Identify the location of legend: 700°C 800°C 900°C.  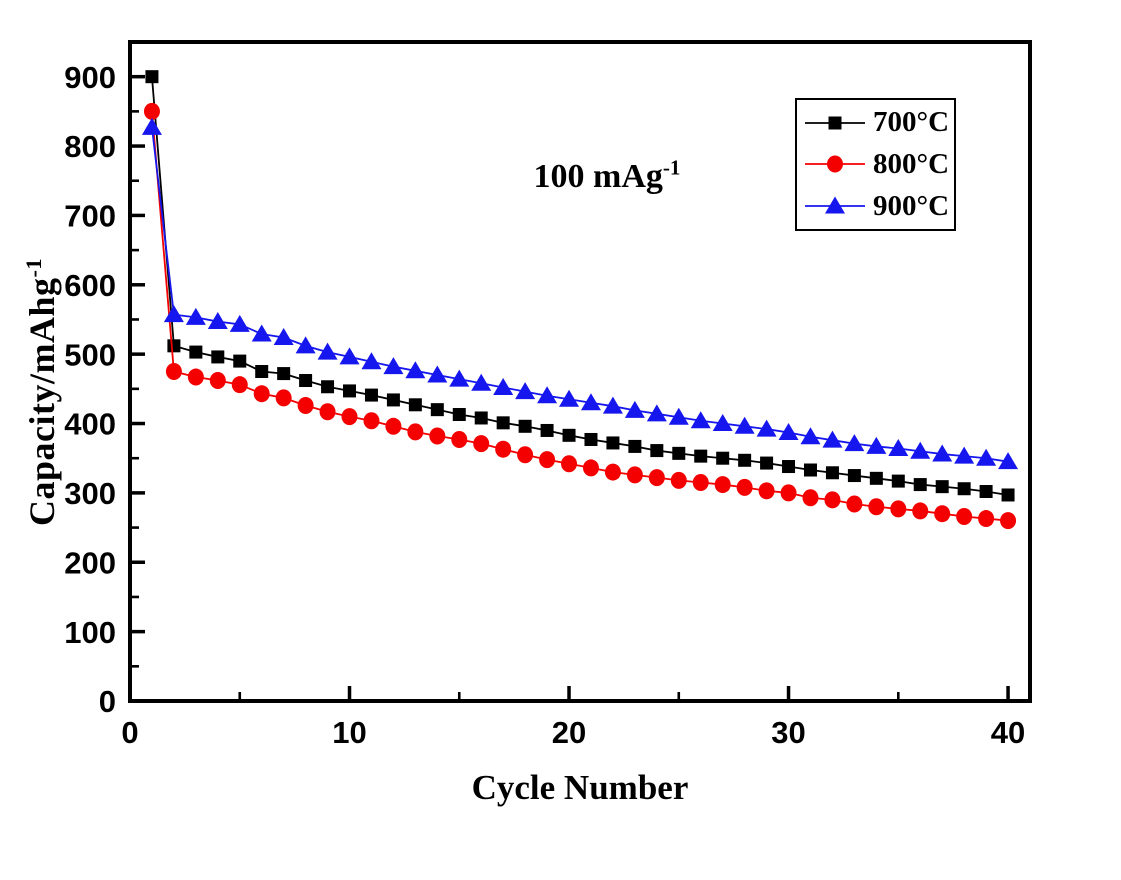
(875, 164).